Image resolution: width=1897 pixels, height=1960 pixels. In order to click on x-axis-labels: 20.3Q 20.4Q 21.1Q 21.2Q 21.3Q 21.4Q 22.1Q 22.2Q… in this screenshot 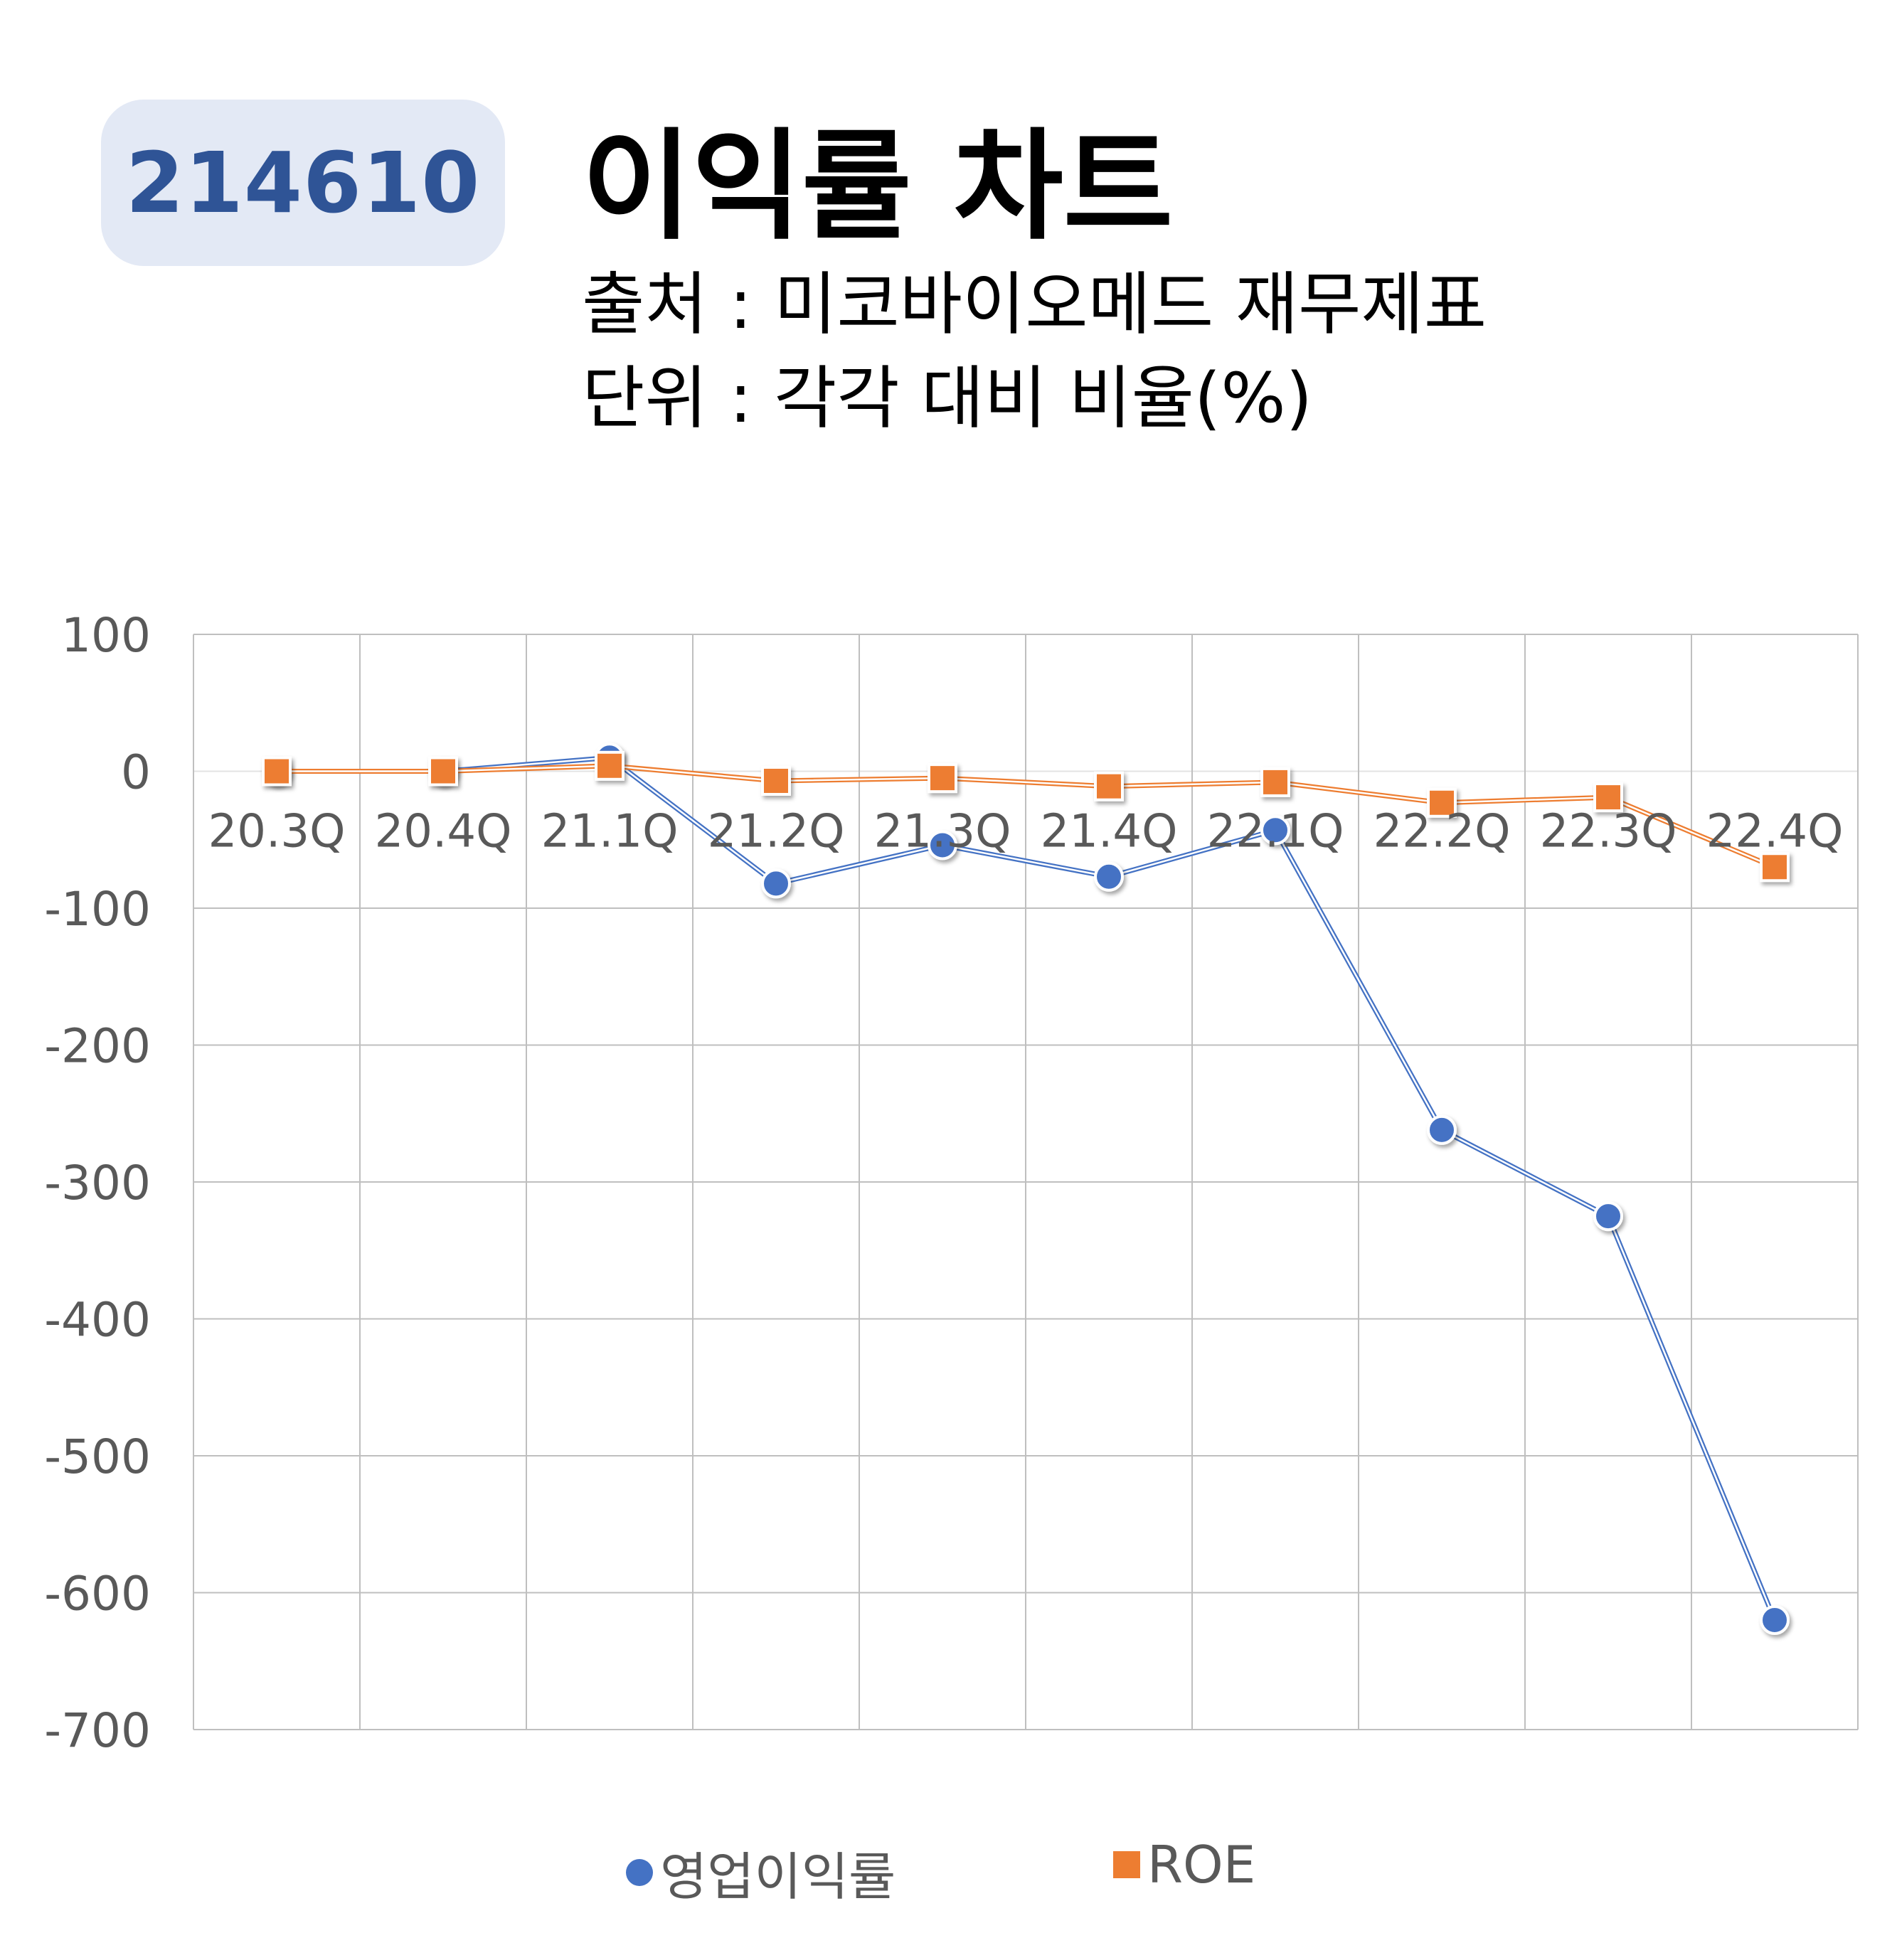, I will do `click(1026, 832)`.